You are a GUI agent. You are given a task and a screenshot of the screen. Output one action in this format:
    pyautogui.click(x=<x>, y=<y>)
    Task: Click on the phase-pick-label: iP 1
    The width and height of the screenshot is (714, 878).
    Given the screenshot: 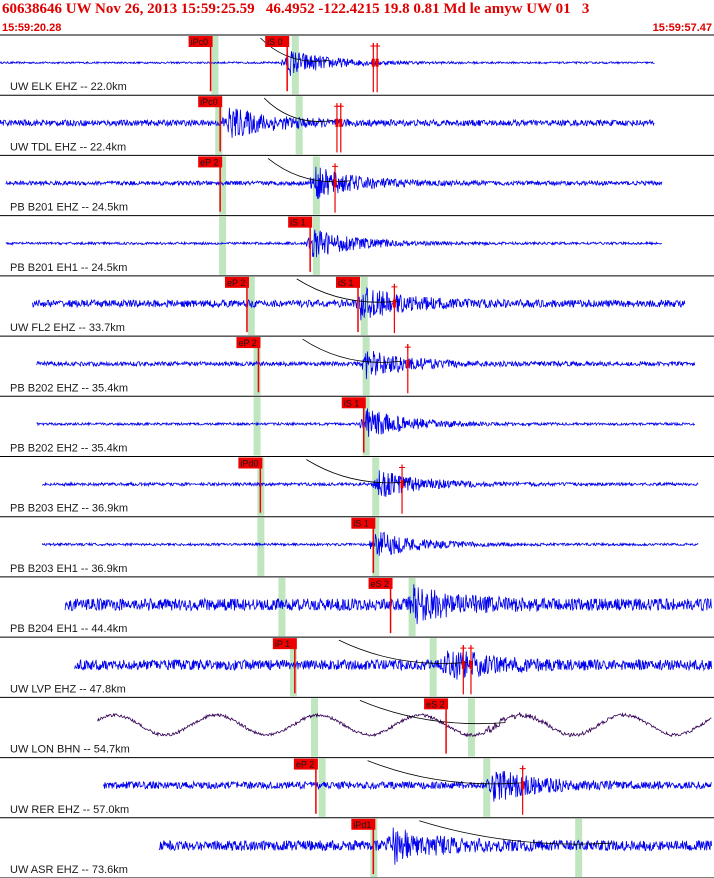 What is the action you would take?
    pyautogui.click(x=282, y=644)
    